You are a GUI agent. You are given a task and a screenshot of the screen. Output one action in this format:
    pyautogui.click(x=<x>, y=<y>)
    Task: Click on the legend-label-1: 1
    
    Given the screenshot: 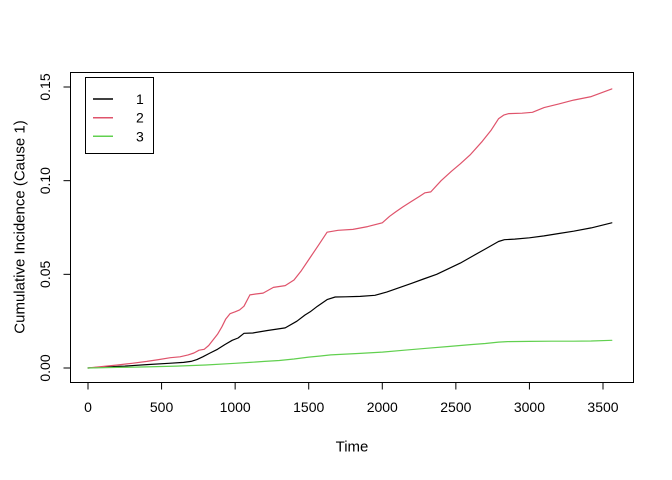 What is the action you would take?
    pyautogui.click(x=140, y=99)
    